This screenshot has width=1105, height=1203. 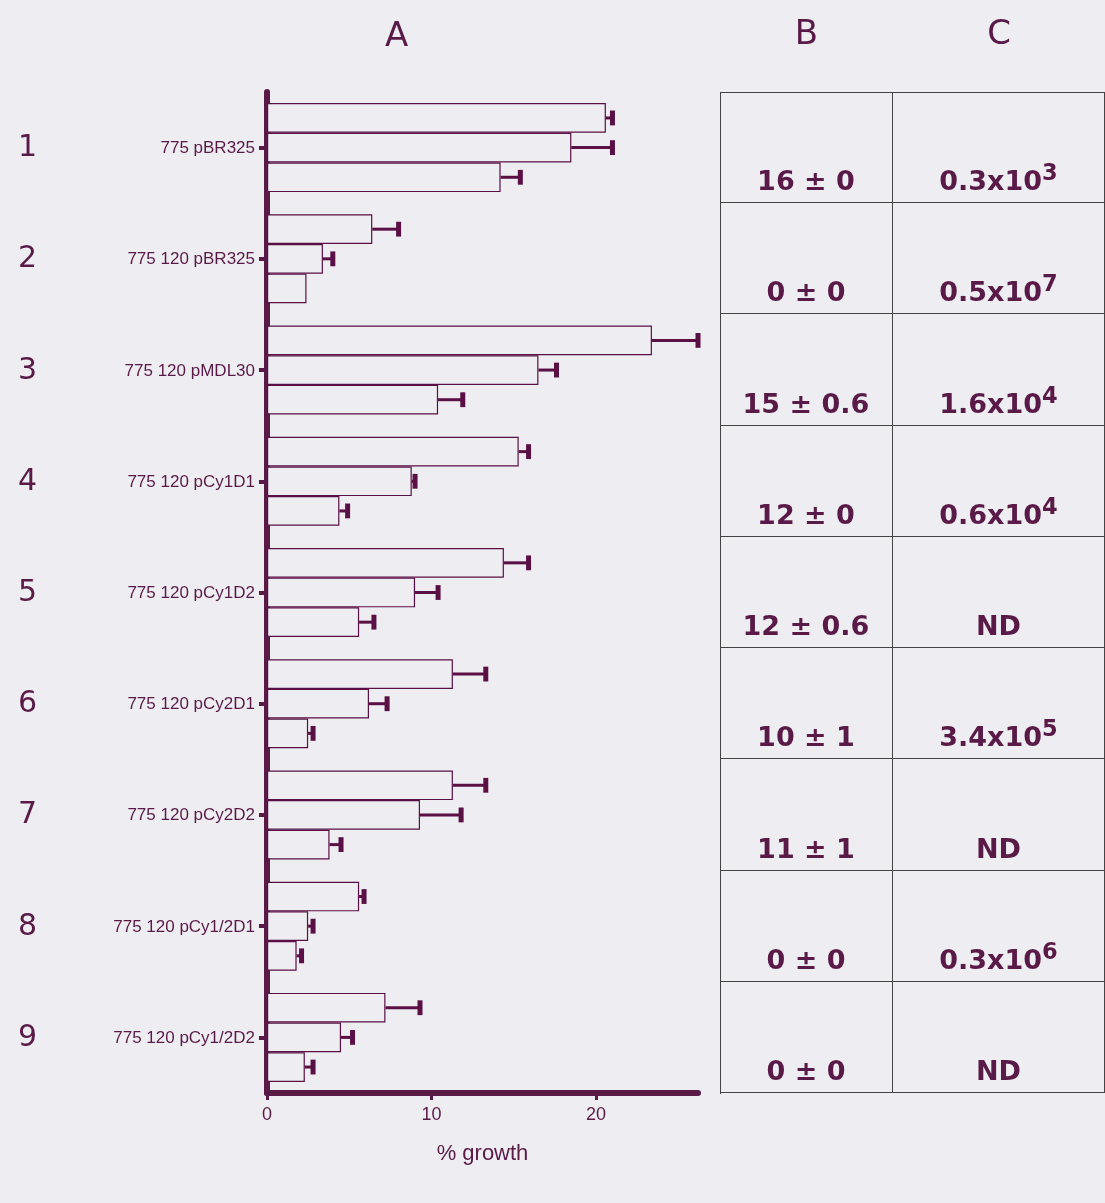 I want to click on text: 0.5x10$^{7}$, so click(x=998, y=289).